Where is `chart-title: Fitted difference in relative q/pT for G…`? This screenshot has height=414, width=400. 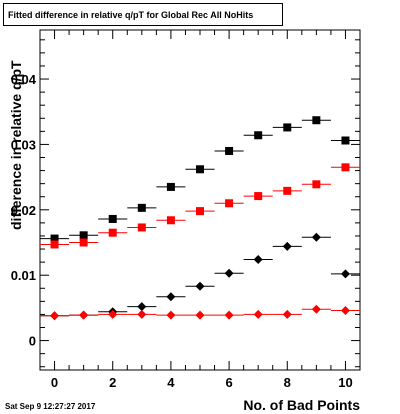 chart-title: Fitted difference in relative q/pT for G… is located at coordinates (143, 14).